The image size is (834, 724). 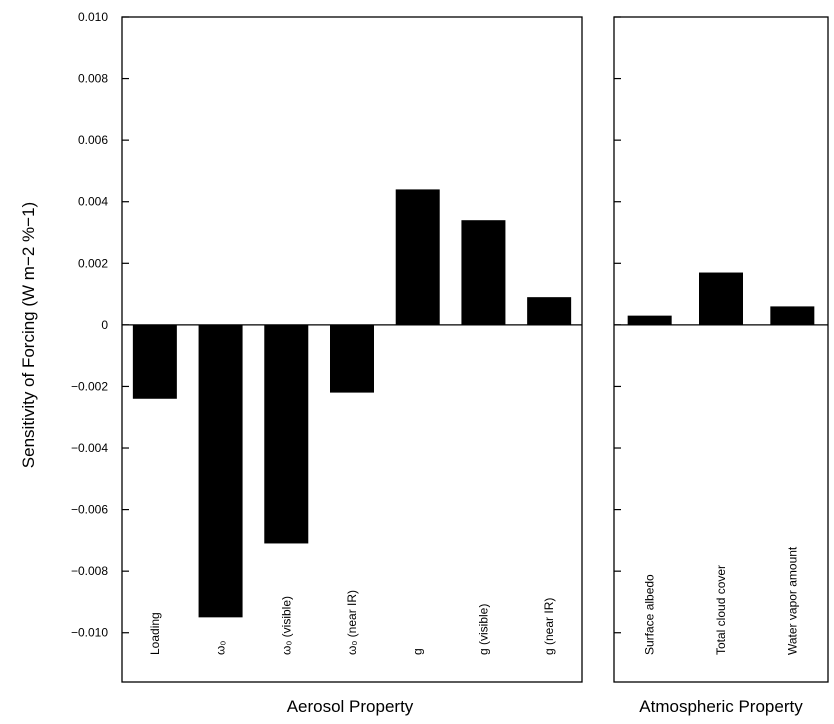 What do you see at coordinates (418, 651) in the screenshot?
I see `category-label-aerosol-4: g` at bounding box center [418, 651].